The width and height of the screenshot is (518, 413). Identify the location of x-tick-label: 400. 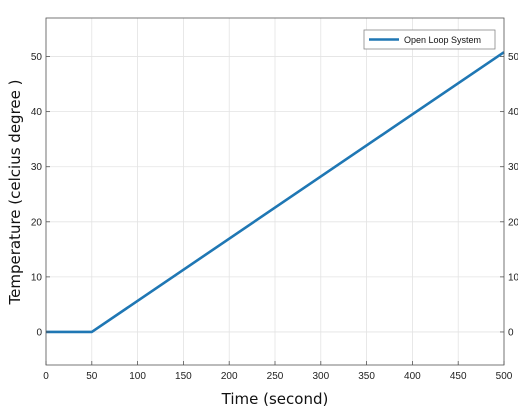
(412, 376).